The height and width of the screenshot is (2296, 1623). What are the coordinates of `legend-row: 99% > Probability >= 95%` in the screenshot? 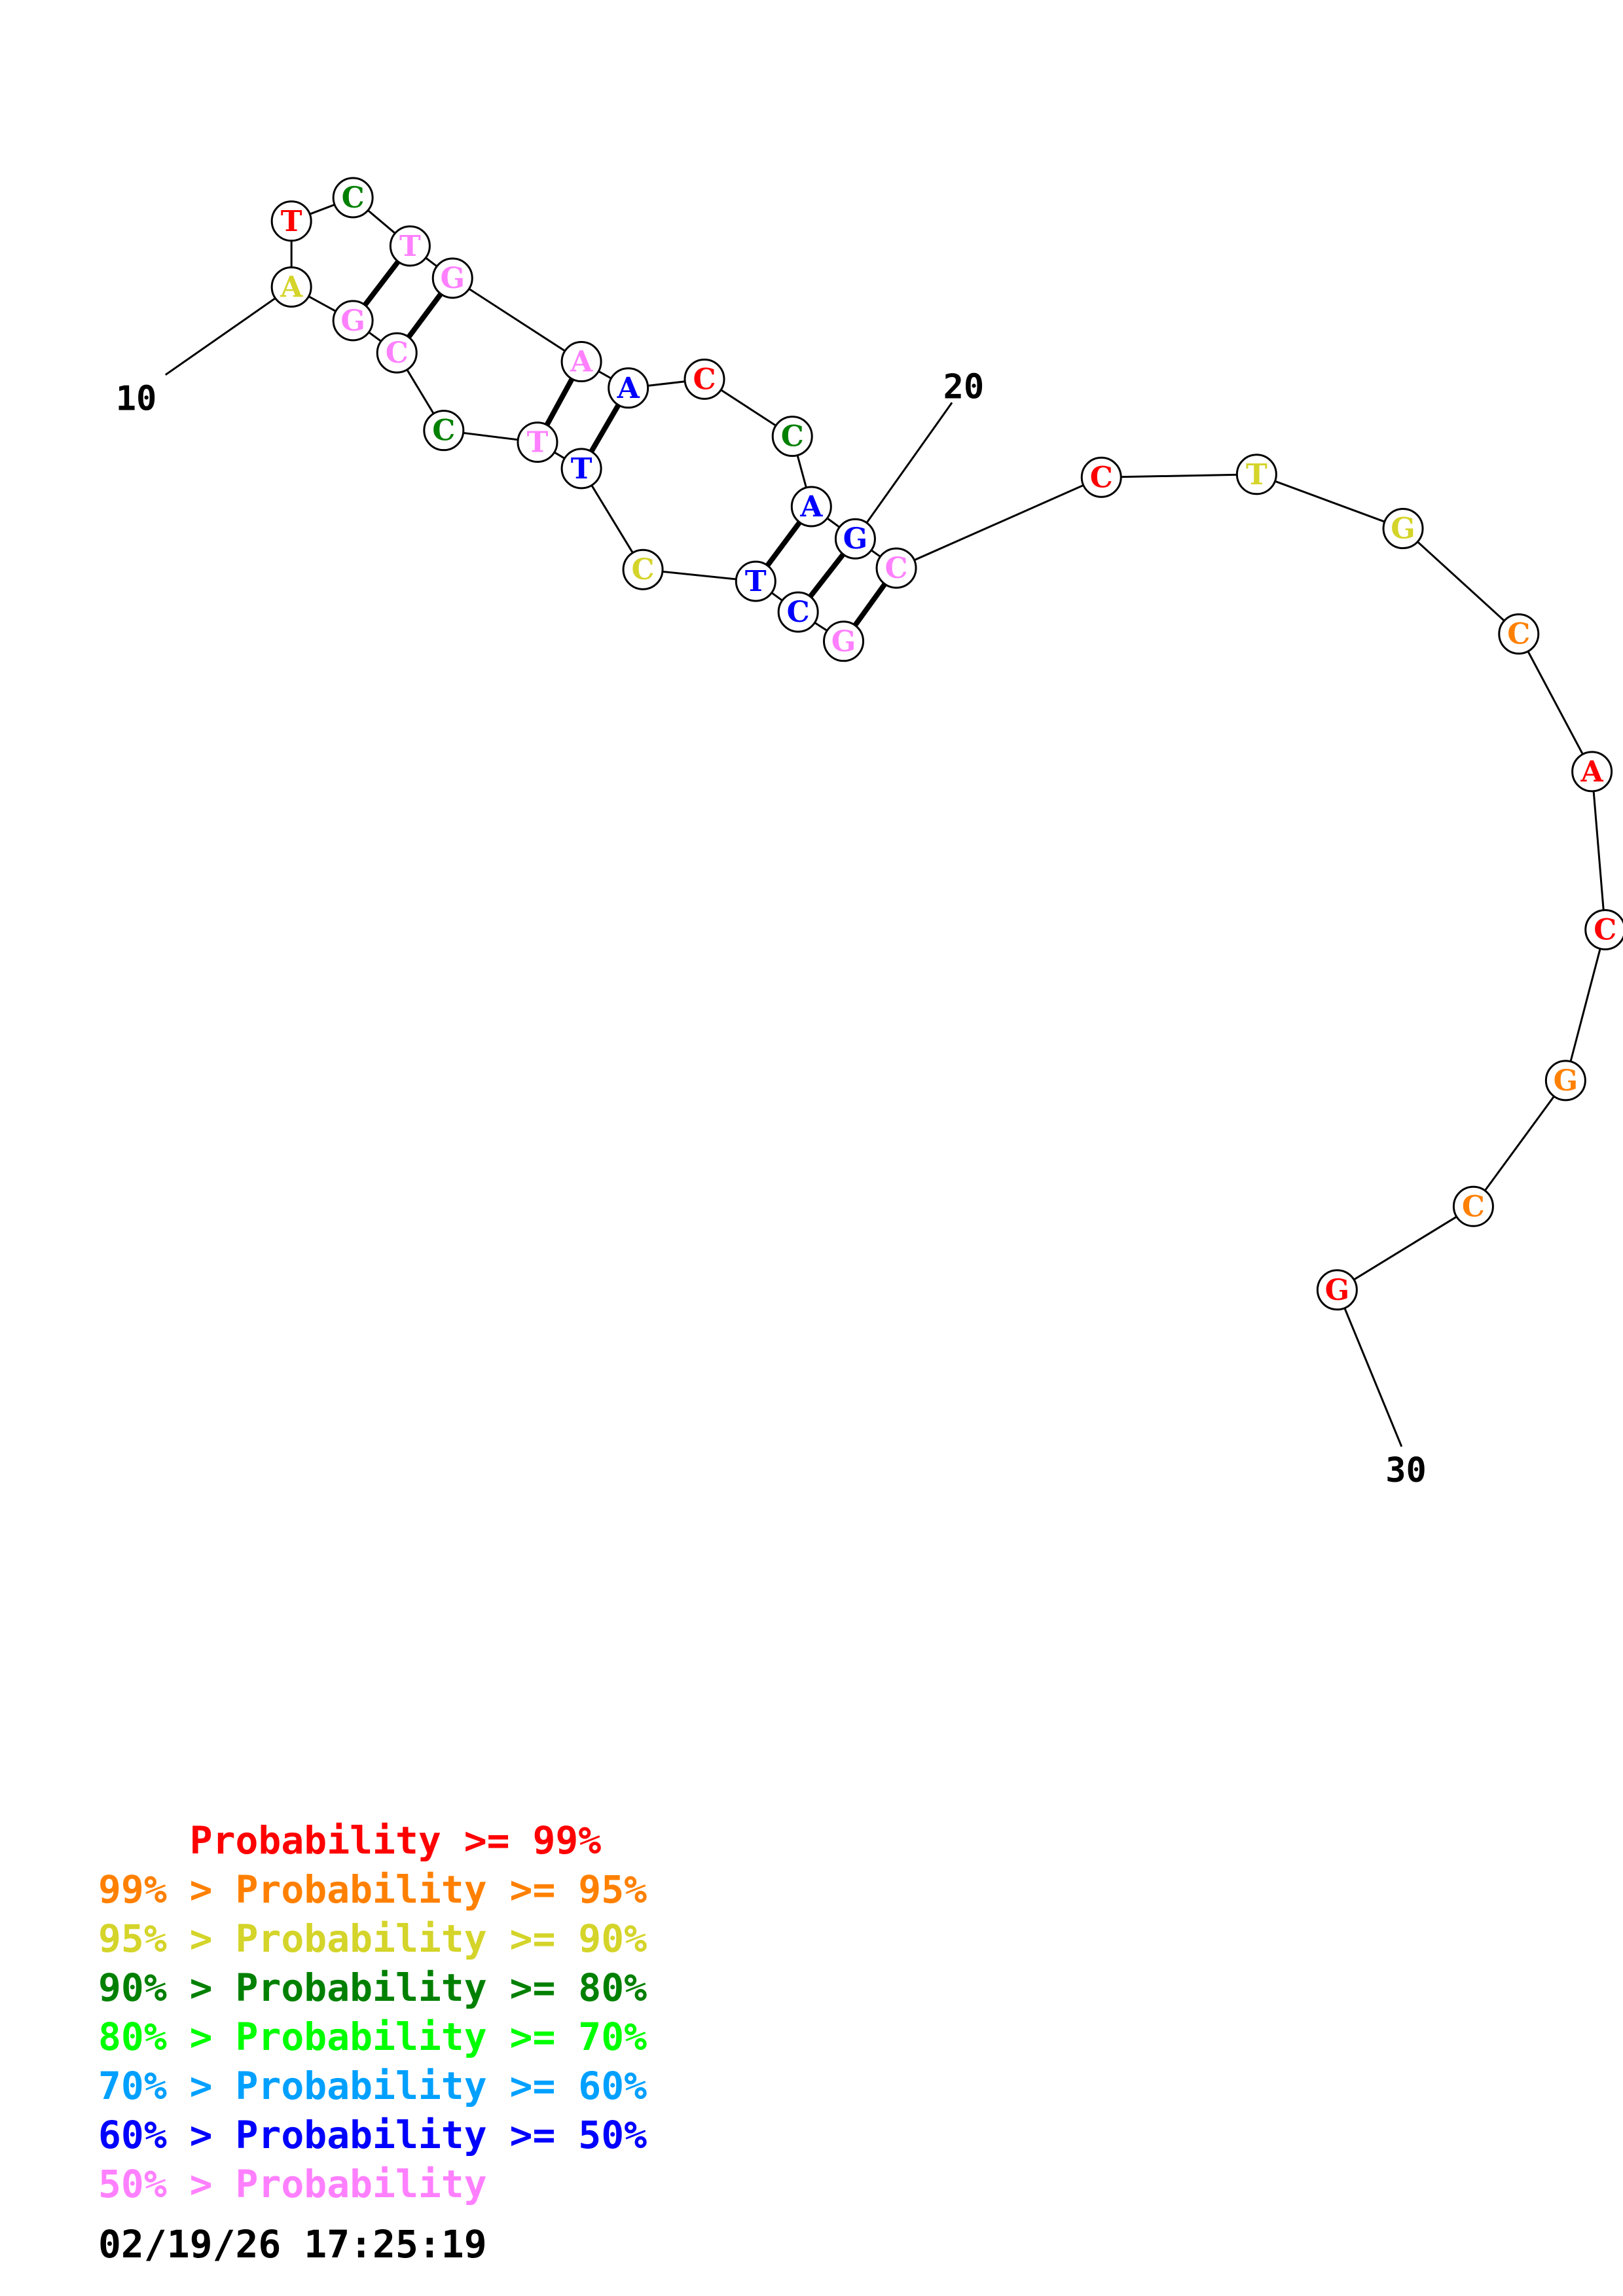 It's located at (372, 1889).